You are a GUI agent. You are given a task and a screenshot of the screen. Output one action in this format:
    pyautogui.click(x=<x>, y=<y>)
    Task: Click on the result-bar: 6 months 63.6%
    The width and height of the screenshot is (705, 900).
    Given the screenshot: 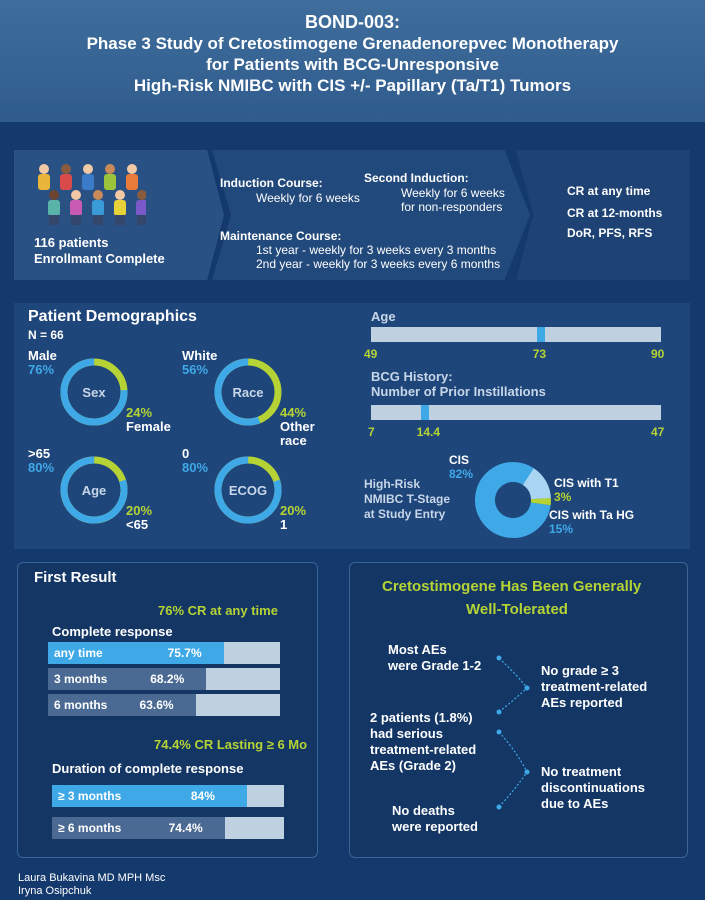 What is the action you would take?
    pyautogui.click(x=164, y=705)
    